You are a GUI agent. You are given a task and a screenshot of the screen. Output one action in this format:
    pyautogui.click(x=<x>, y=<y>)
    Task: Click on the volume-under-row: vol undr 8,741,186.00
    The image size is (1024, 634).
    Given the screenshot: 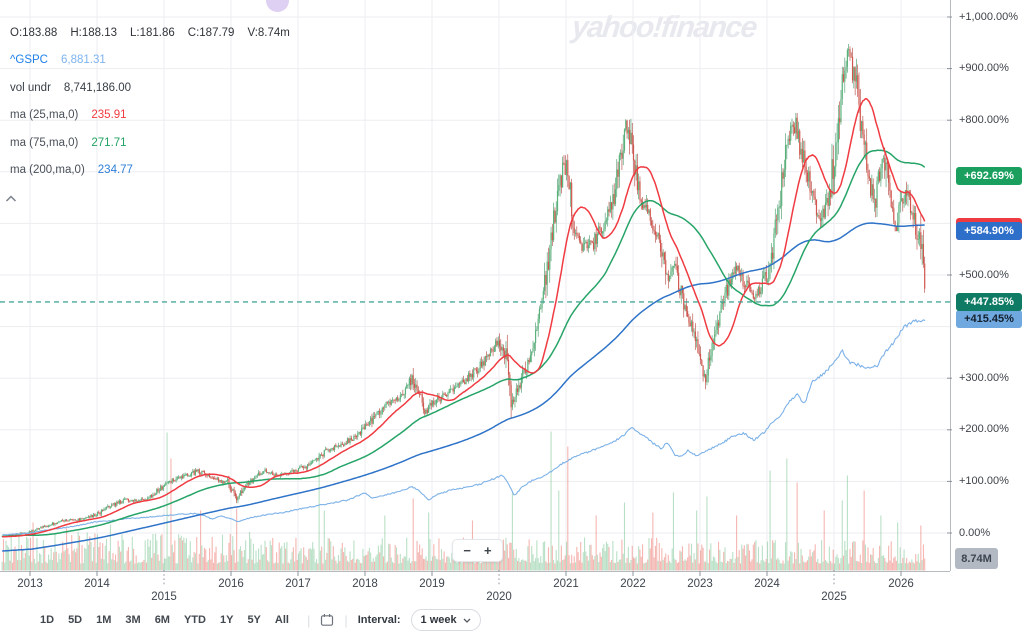 What is the action you would take?
    pyautogui.click(x=77, y=88)
    